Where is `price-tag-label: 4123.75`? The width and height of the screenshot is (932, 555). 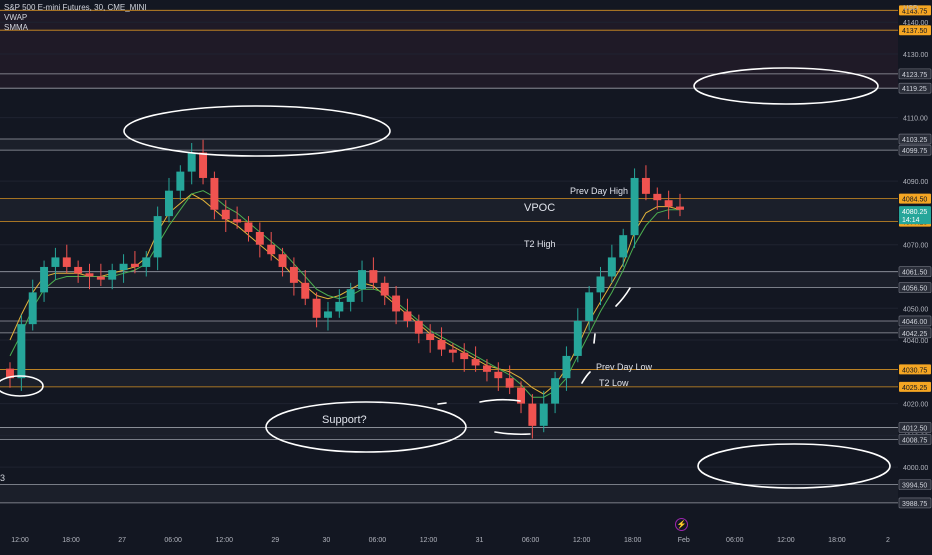
price-tag-label: 4123.75 is located at coordinates (914, 75).